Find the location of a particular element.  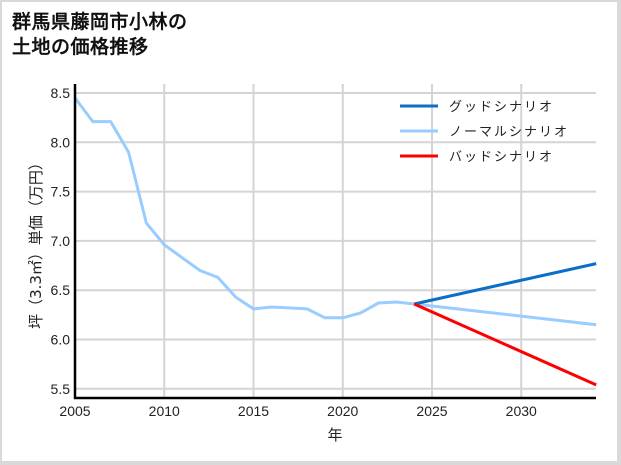

y-tick-label: 8.5 is located at coordinates (61, 93).